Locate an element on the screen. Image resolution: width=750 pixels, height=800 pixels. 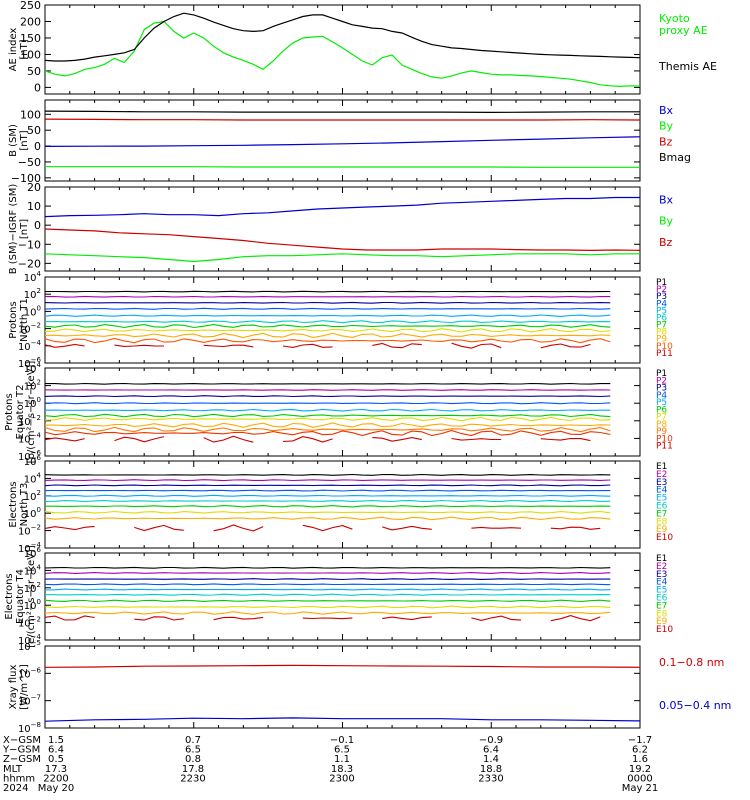
legend-entry: By is located at coordinates (666, 221).